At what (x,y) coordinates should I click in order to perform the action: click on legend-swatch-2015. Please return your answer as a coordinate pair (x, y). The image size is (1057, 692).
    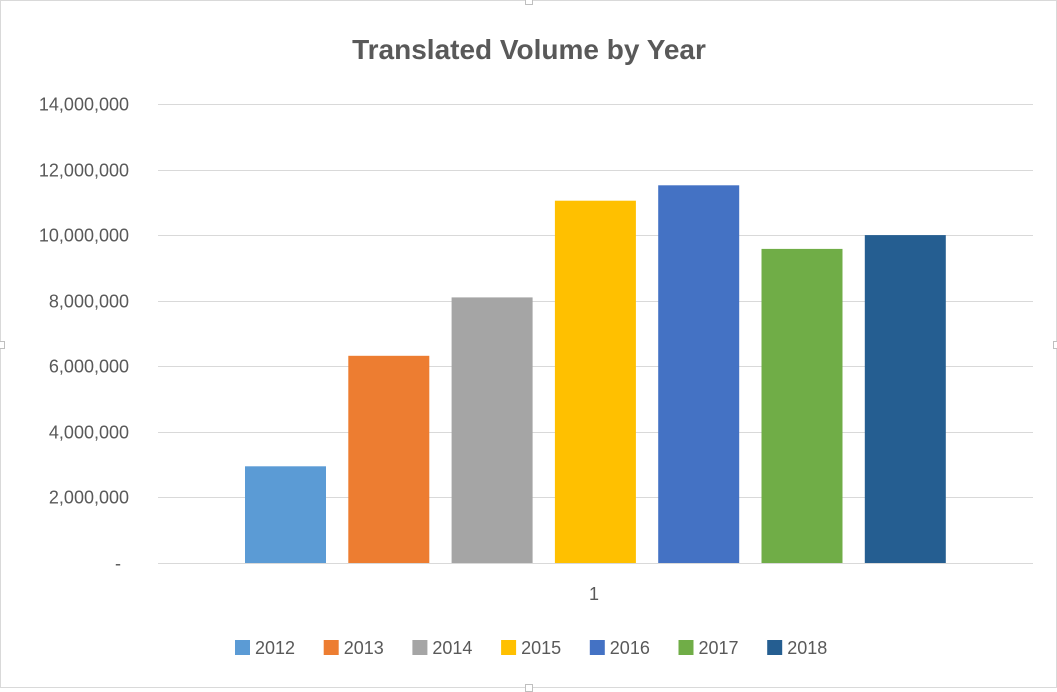
    Looking at the image, I should click on (509, 647).